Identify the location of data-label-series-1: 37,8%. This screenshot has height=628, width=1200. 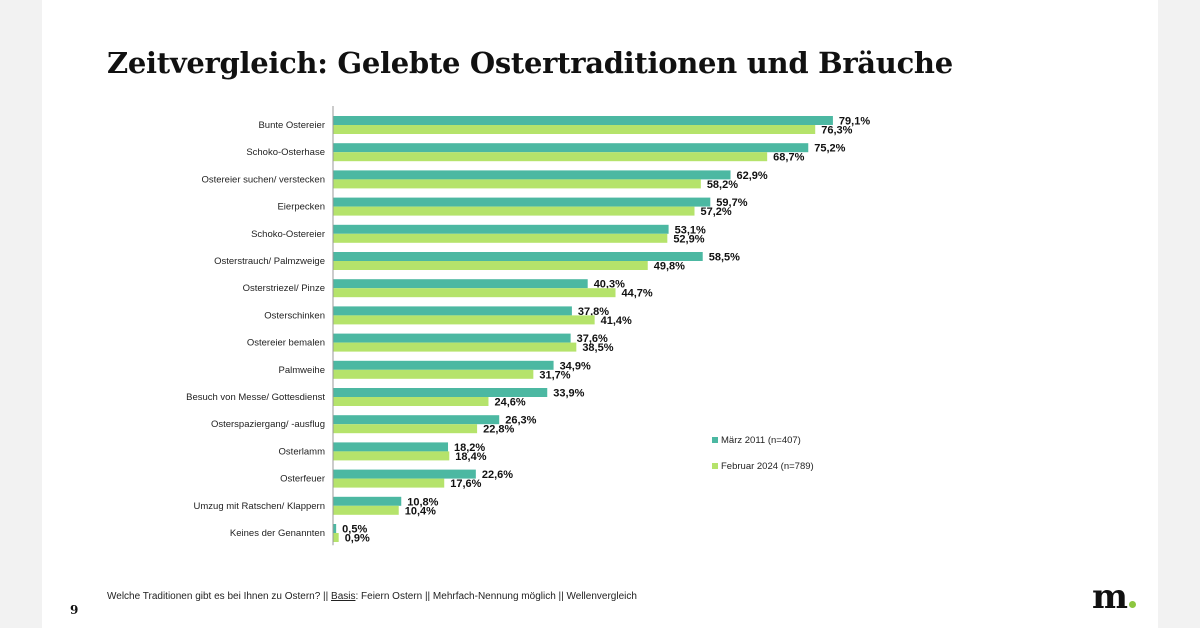
(593, 312).